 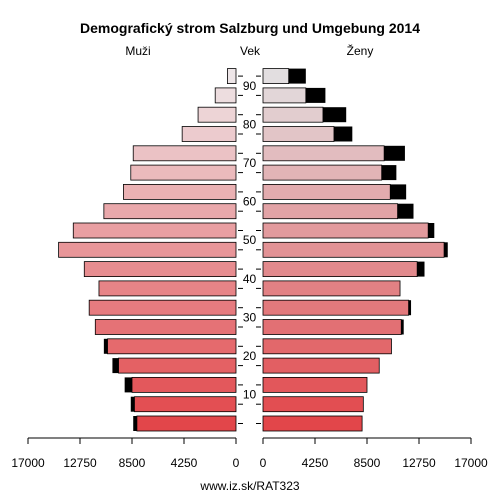 What do you see at coordinates (132, 463) in the screenshot?
I see `x-tick-label-left: 8500` at bounding box center [132, 463].